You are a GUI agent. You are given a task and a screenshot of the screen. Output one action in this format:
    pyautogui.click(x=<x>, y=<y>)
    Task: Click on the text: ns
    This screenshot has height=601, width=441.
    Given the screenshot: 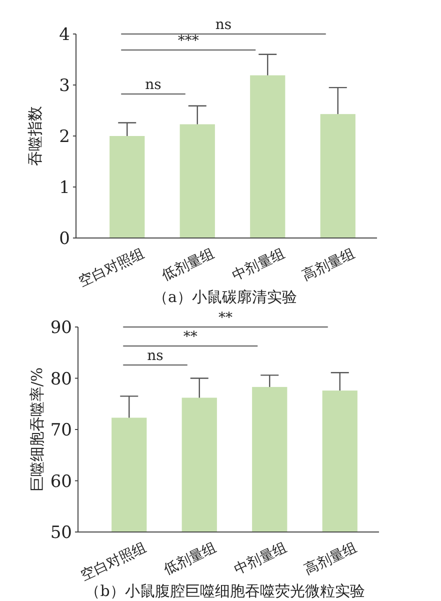 What is the action you would take?
    pyautogui.click(x=223, y=25)
    